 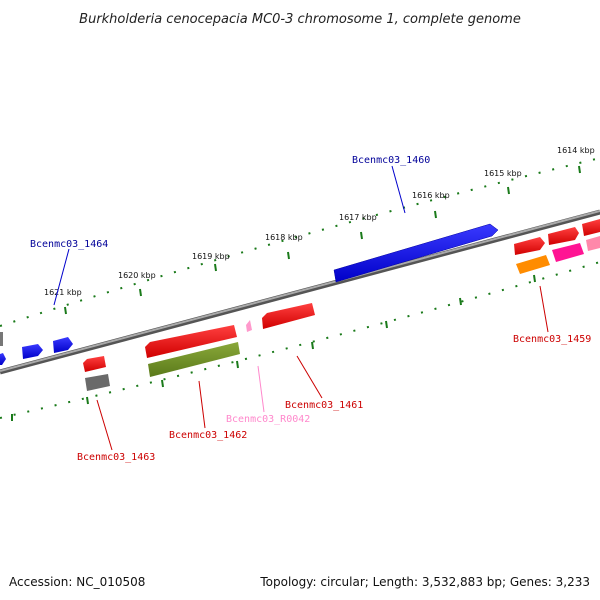 What do you see at coordinates (593, 243) in the screenshot?
I see `gene-right-pink` at bounding box center [593, 243].